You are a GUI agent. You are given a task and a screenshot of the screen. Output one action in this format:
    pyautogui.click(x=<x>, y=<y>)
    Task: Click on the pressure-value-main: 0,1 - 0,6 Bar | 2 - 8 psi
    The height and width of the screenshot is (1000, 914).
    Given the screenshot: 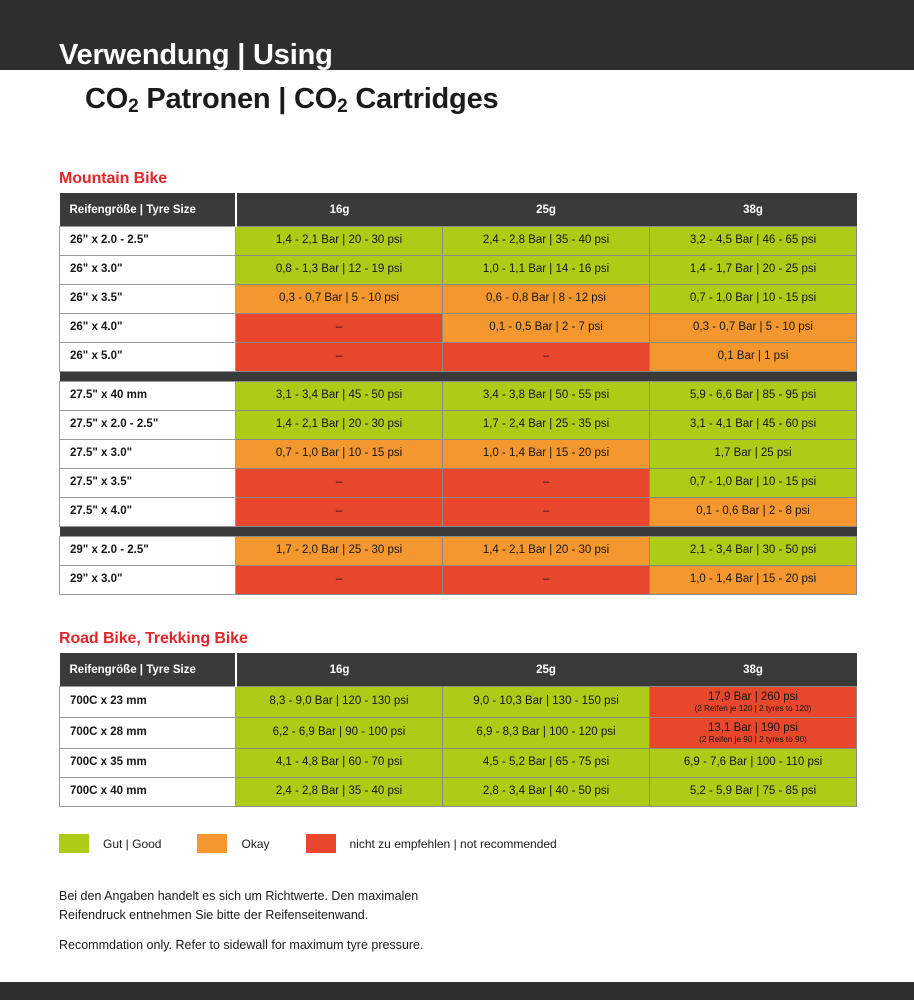 What is the action you would take?
    pyautogui.click(x=753, y=511)
    